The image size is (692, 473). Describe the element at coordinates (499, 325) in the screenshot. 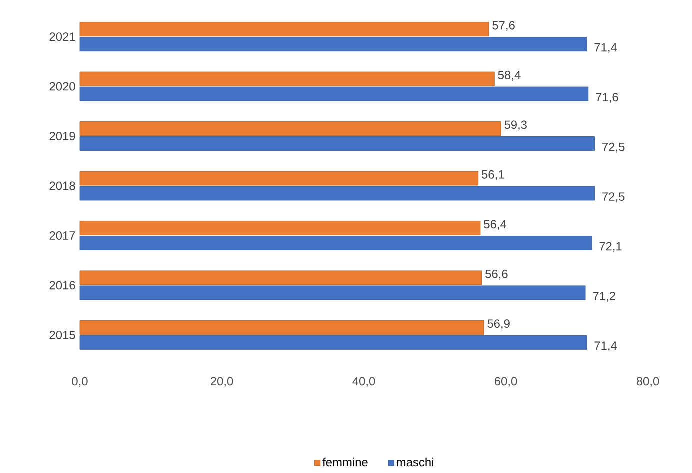

I see `data-label: 56,9` at that location.